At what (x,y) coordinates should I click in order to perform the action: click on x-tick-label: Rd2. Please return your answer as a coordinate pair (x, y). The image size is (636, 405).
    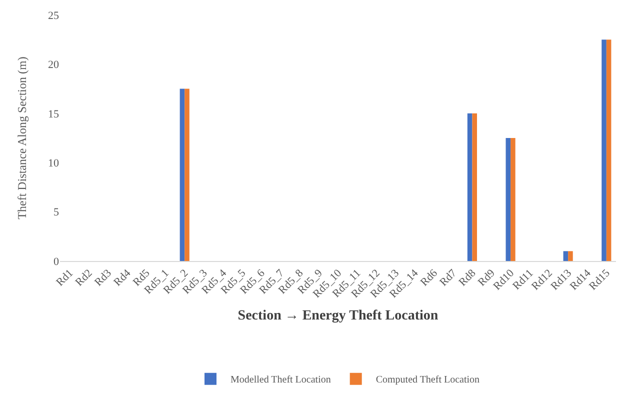
    Looking at the image, I should click on (84, 278).